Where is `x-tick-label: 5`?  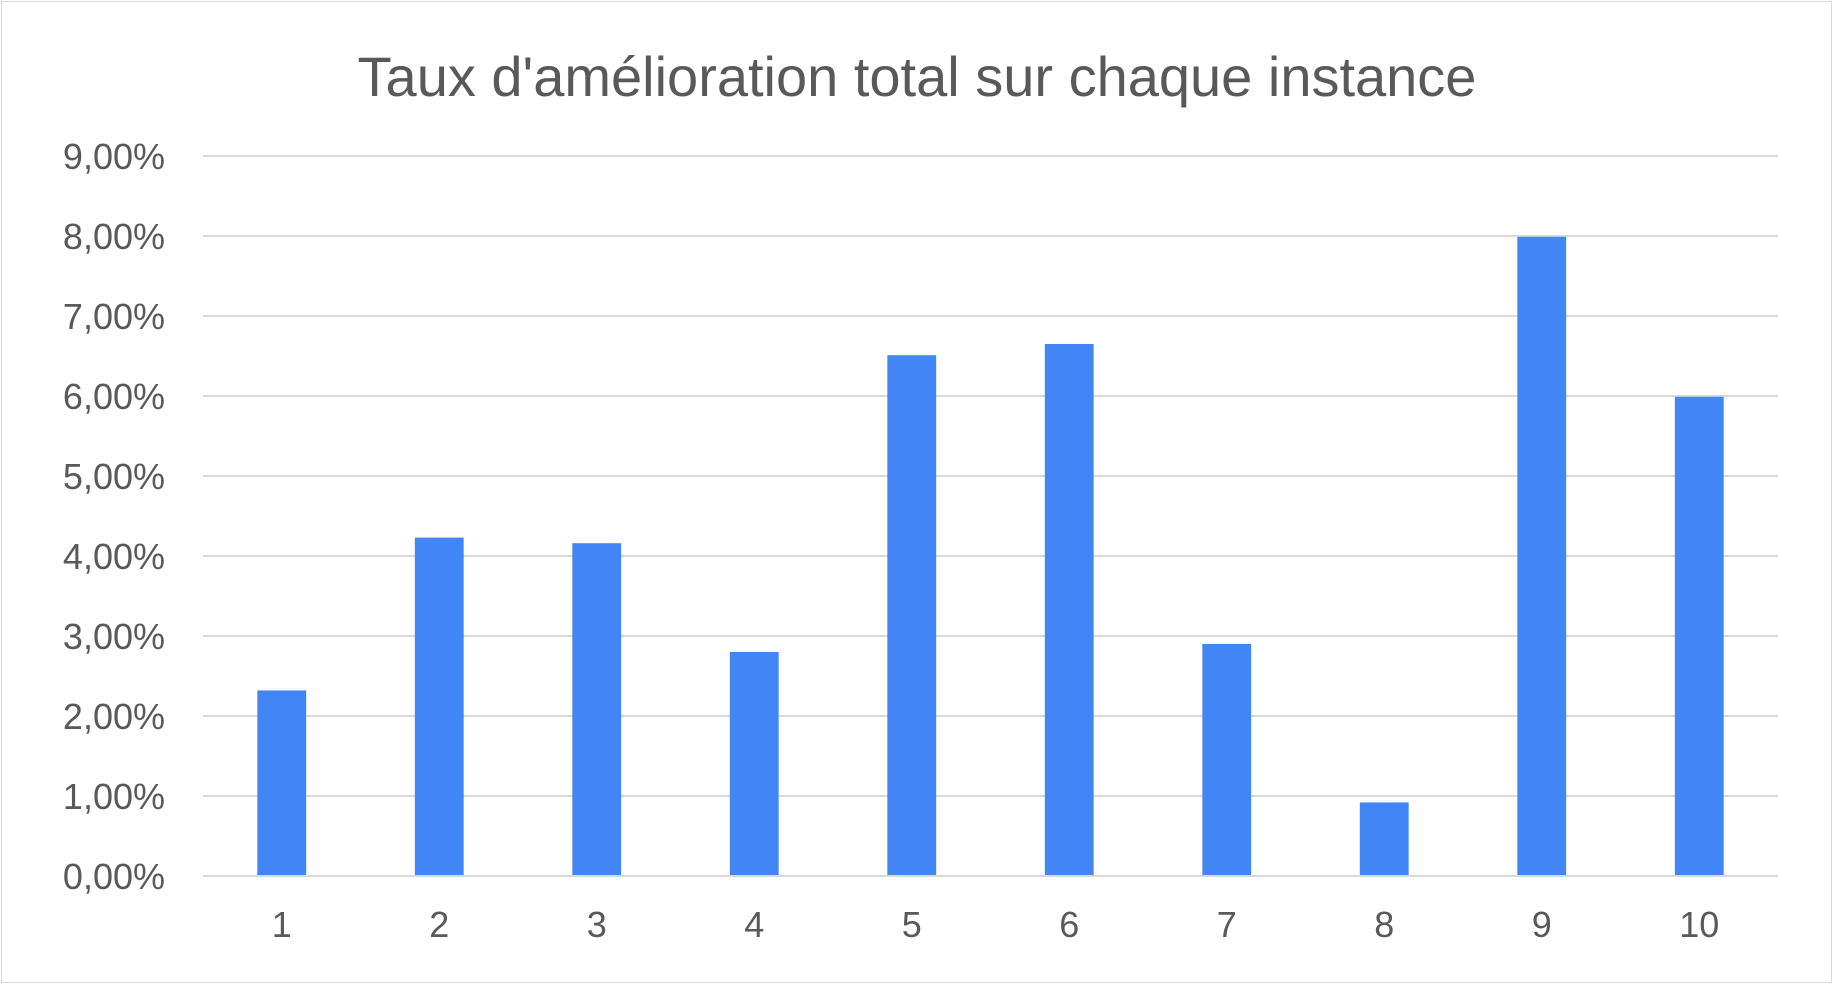
x-tick-label: 5 is located at coordinates (912, 924).